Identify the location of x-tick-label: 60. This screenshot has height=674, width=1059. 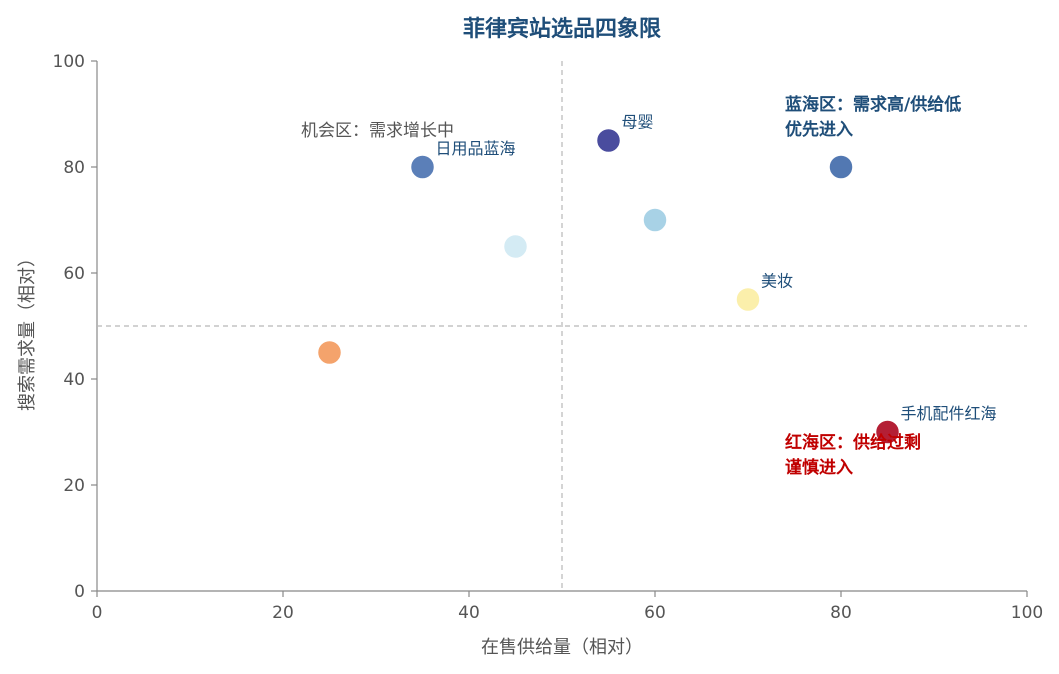
(655, 613).